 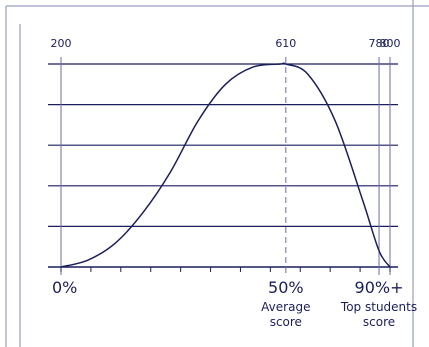 I want to click on top-tick-label: 780, so click(x=379, y=43).